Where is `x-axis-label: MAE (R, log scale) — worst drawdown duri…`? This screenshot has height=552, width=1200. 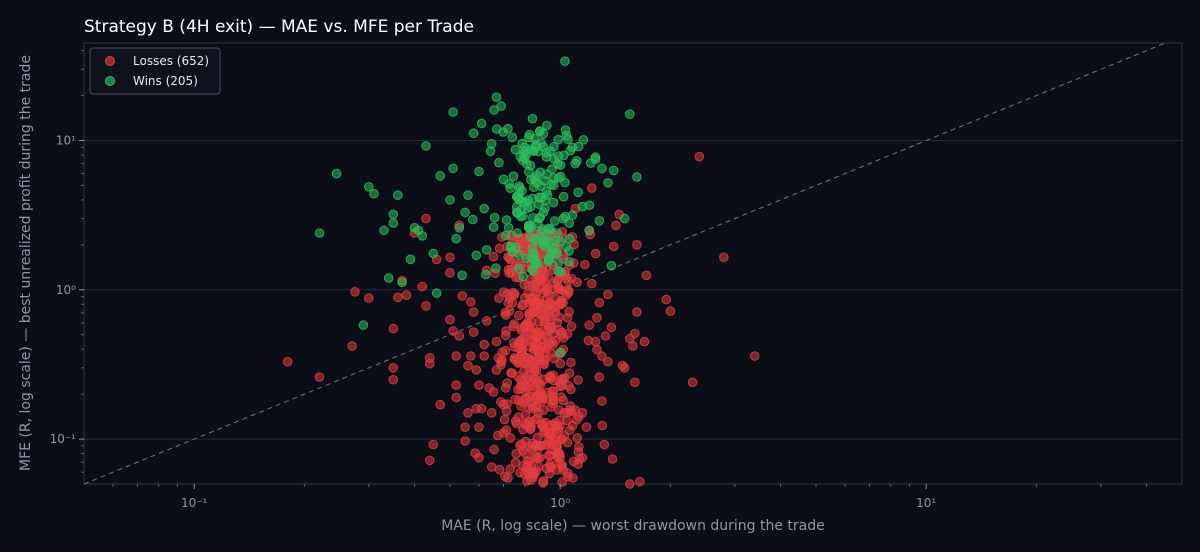 x-axis-label: MAE (R, log scale) — worst drawdown duri… is located at coordinates (633, 526).